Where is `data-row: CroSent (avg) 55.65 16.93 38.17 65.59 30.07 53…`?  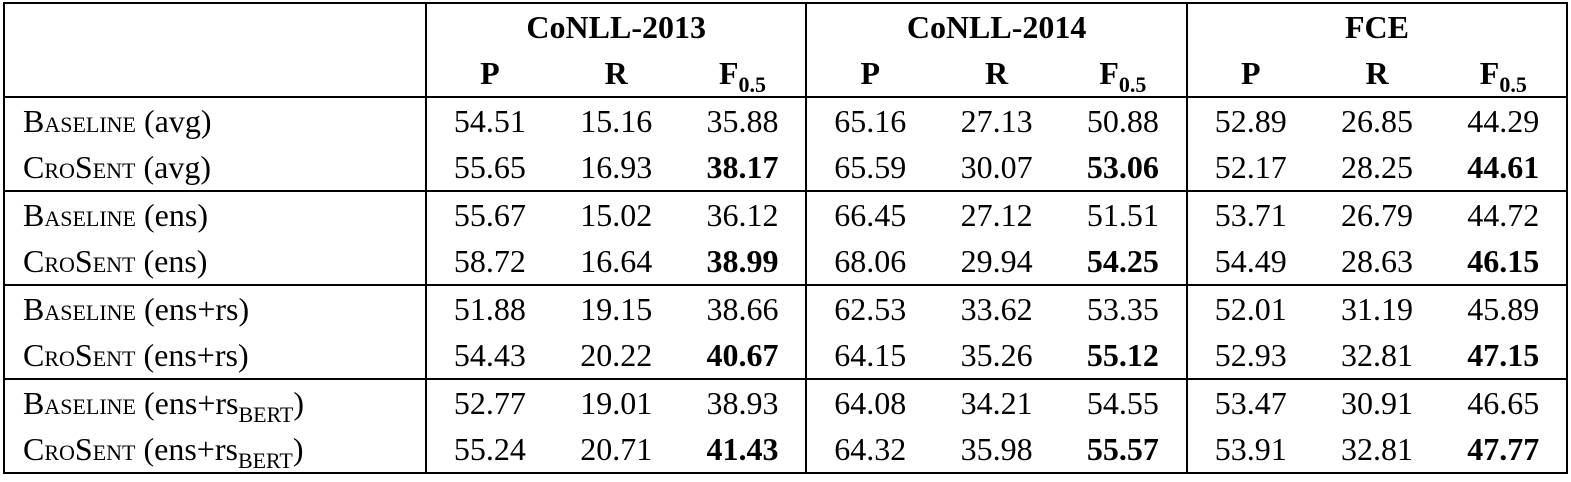
data-row: CroSent (avg) 55.65 16.93 38.17 65.59 30.07 53… is located at coordinates (785, 167).